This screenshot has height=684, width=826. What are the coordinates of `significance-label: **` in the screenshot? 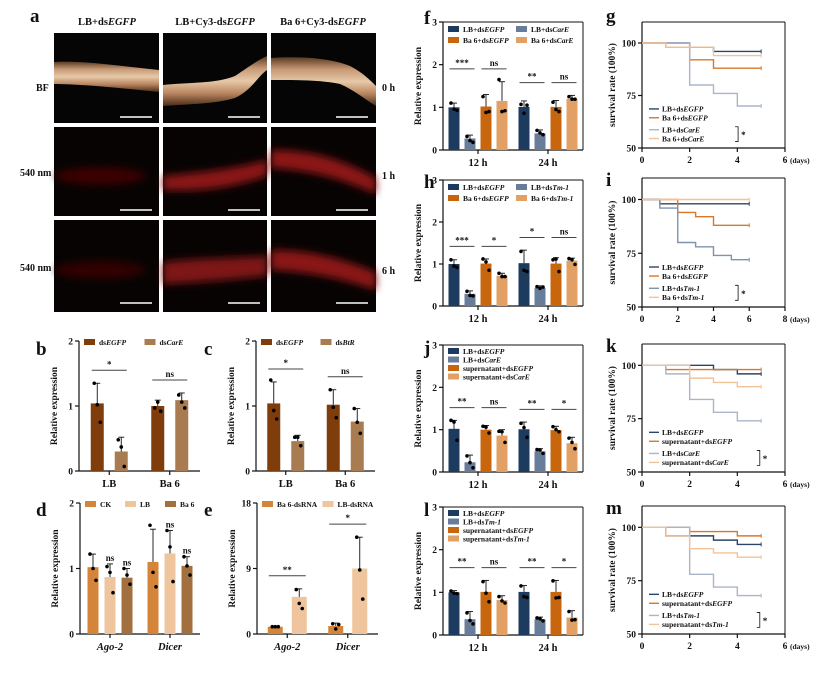 It's located at (533, 562).